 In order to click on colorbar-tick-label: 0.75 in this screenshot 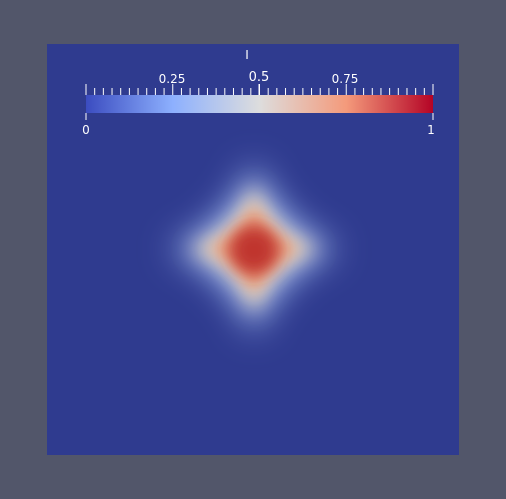, I will do `click(345, 79)`.